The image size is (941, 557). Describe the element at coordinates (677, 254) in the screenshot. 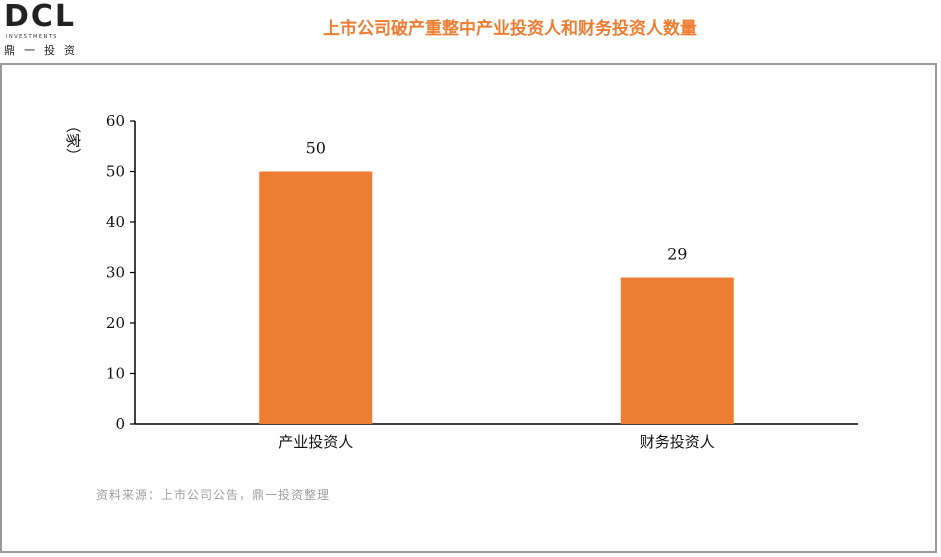

I see `bar-value-label: 29` at that location.